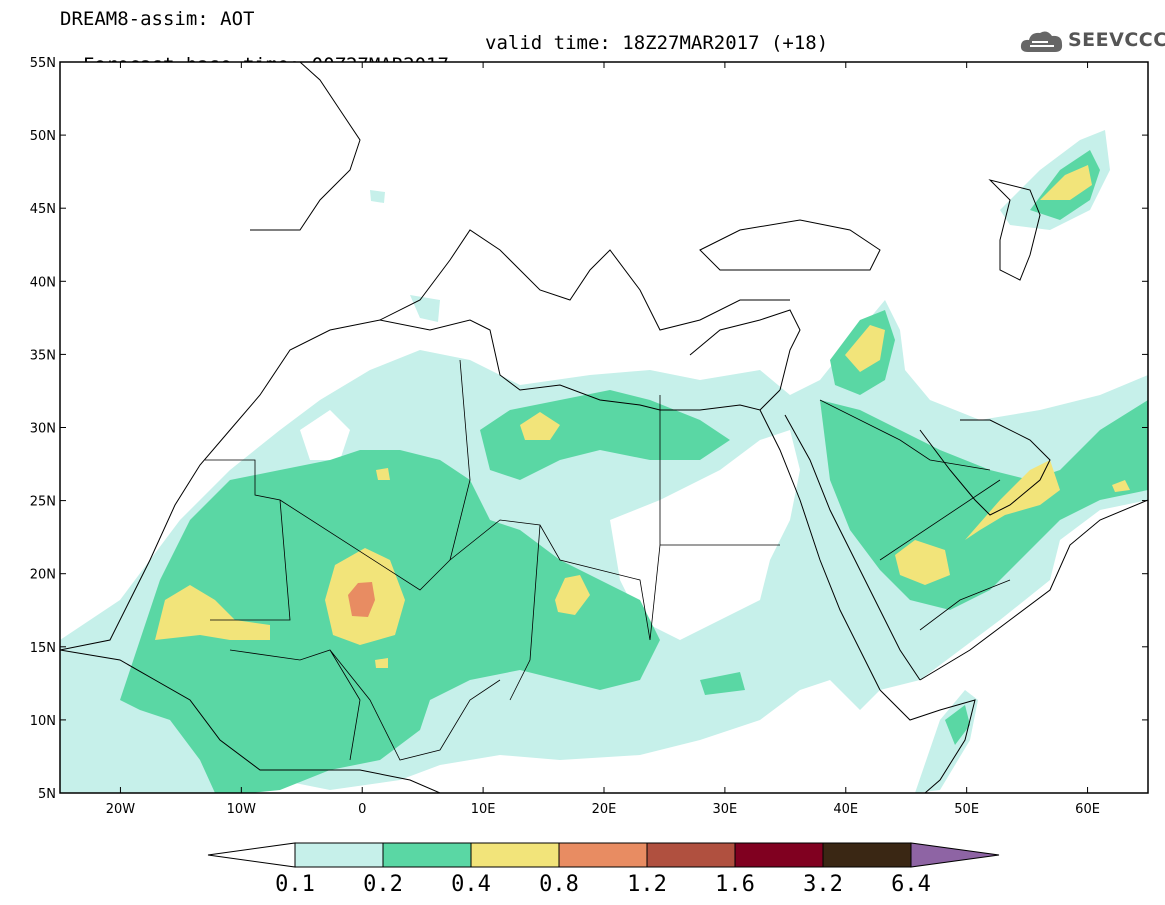 The height and width of the screenshot is (905, 1165). What do you see at coordinates (43, 648) in the screenshot?
I see `lat-label: 15N` at bounding box center [43, 648].